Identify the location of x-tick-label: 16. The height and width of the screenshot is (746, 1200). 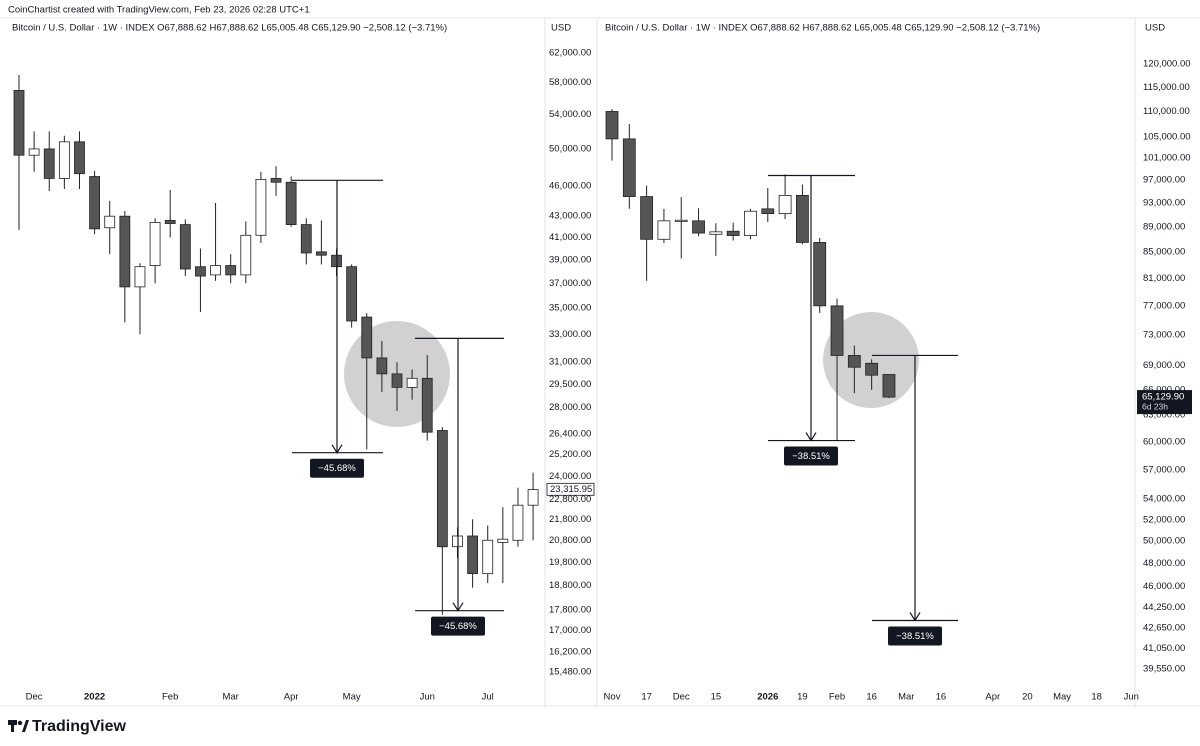
(871, 697).